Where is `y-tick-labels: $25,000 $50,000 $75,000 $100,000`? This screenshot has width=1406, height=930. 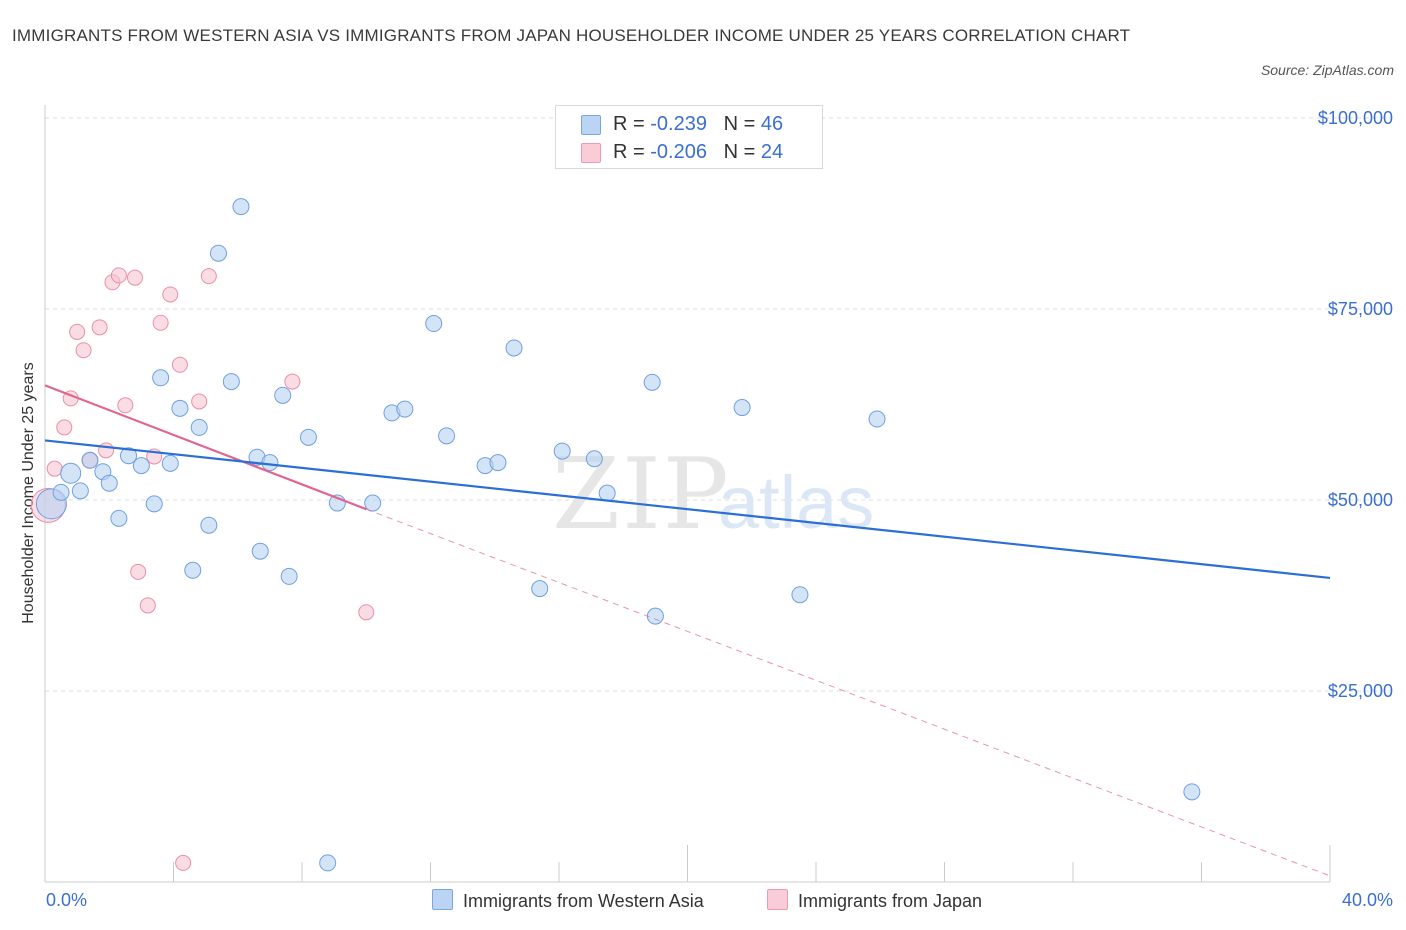
y-tick-labels: $25,000 $50,000 $75,000 $100,000 is located at coordinates (1355, 404).